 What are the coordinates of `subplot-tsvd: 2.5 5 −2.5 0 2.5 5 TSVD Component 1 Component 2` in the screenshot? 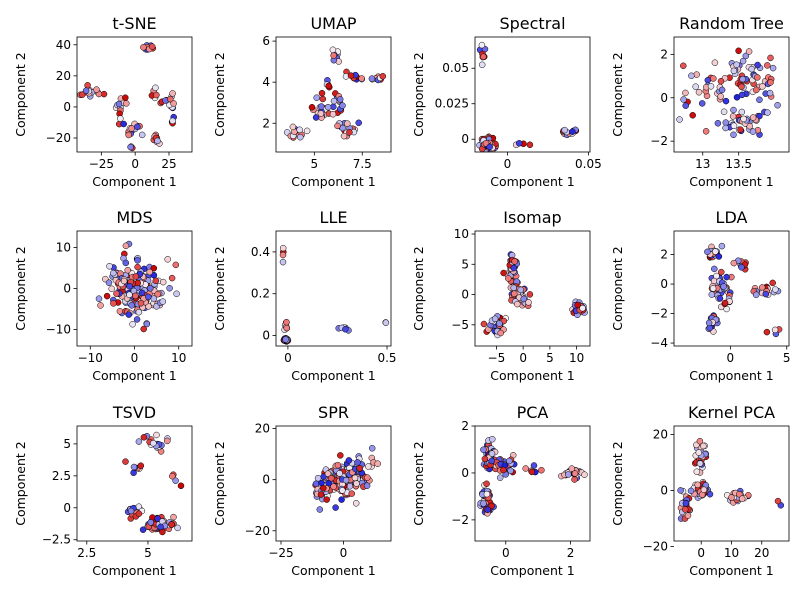 It's located at (103, 490).